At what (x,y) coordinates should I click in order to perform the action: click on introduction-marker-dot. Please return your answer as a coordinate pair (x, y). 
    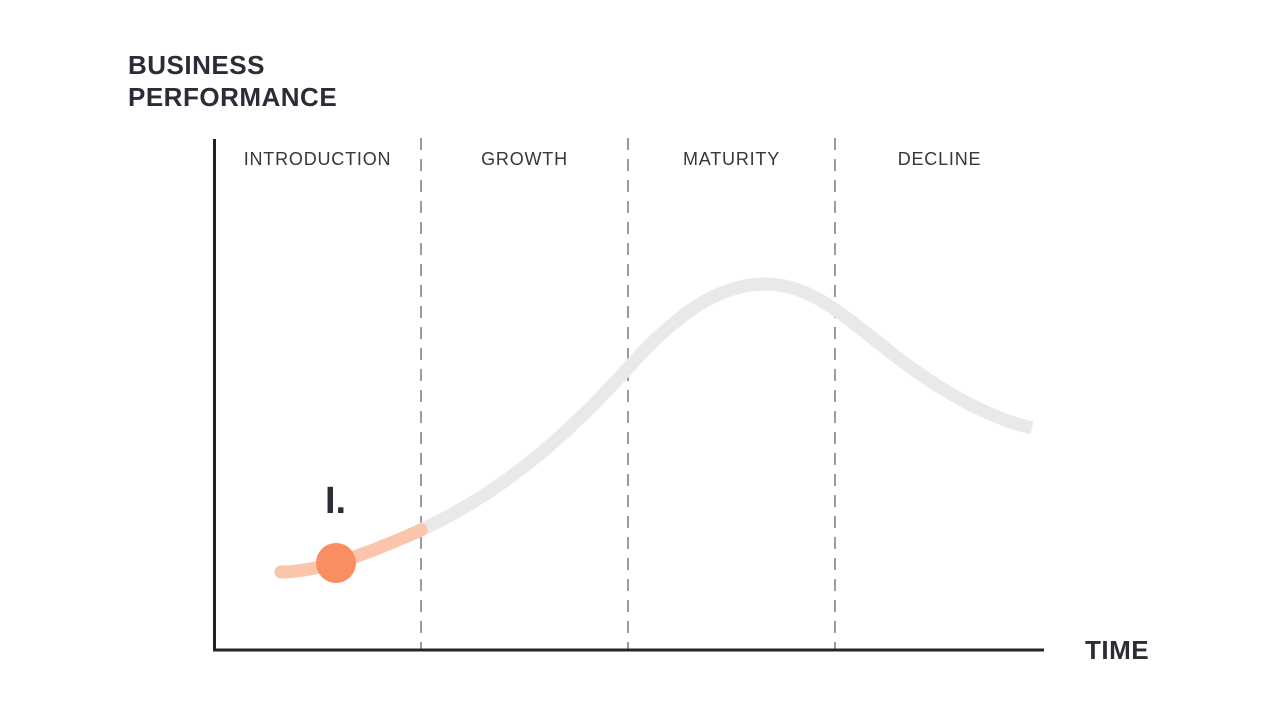
    Looking at the image, I should click on (336, 563).